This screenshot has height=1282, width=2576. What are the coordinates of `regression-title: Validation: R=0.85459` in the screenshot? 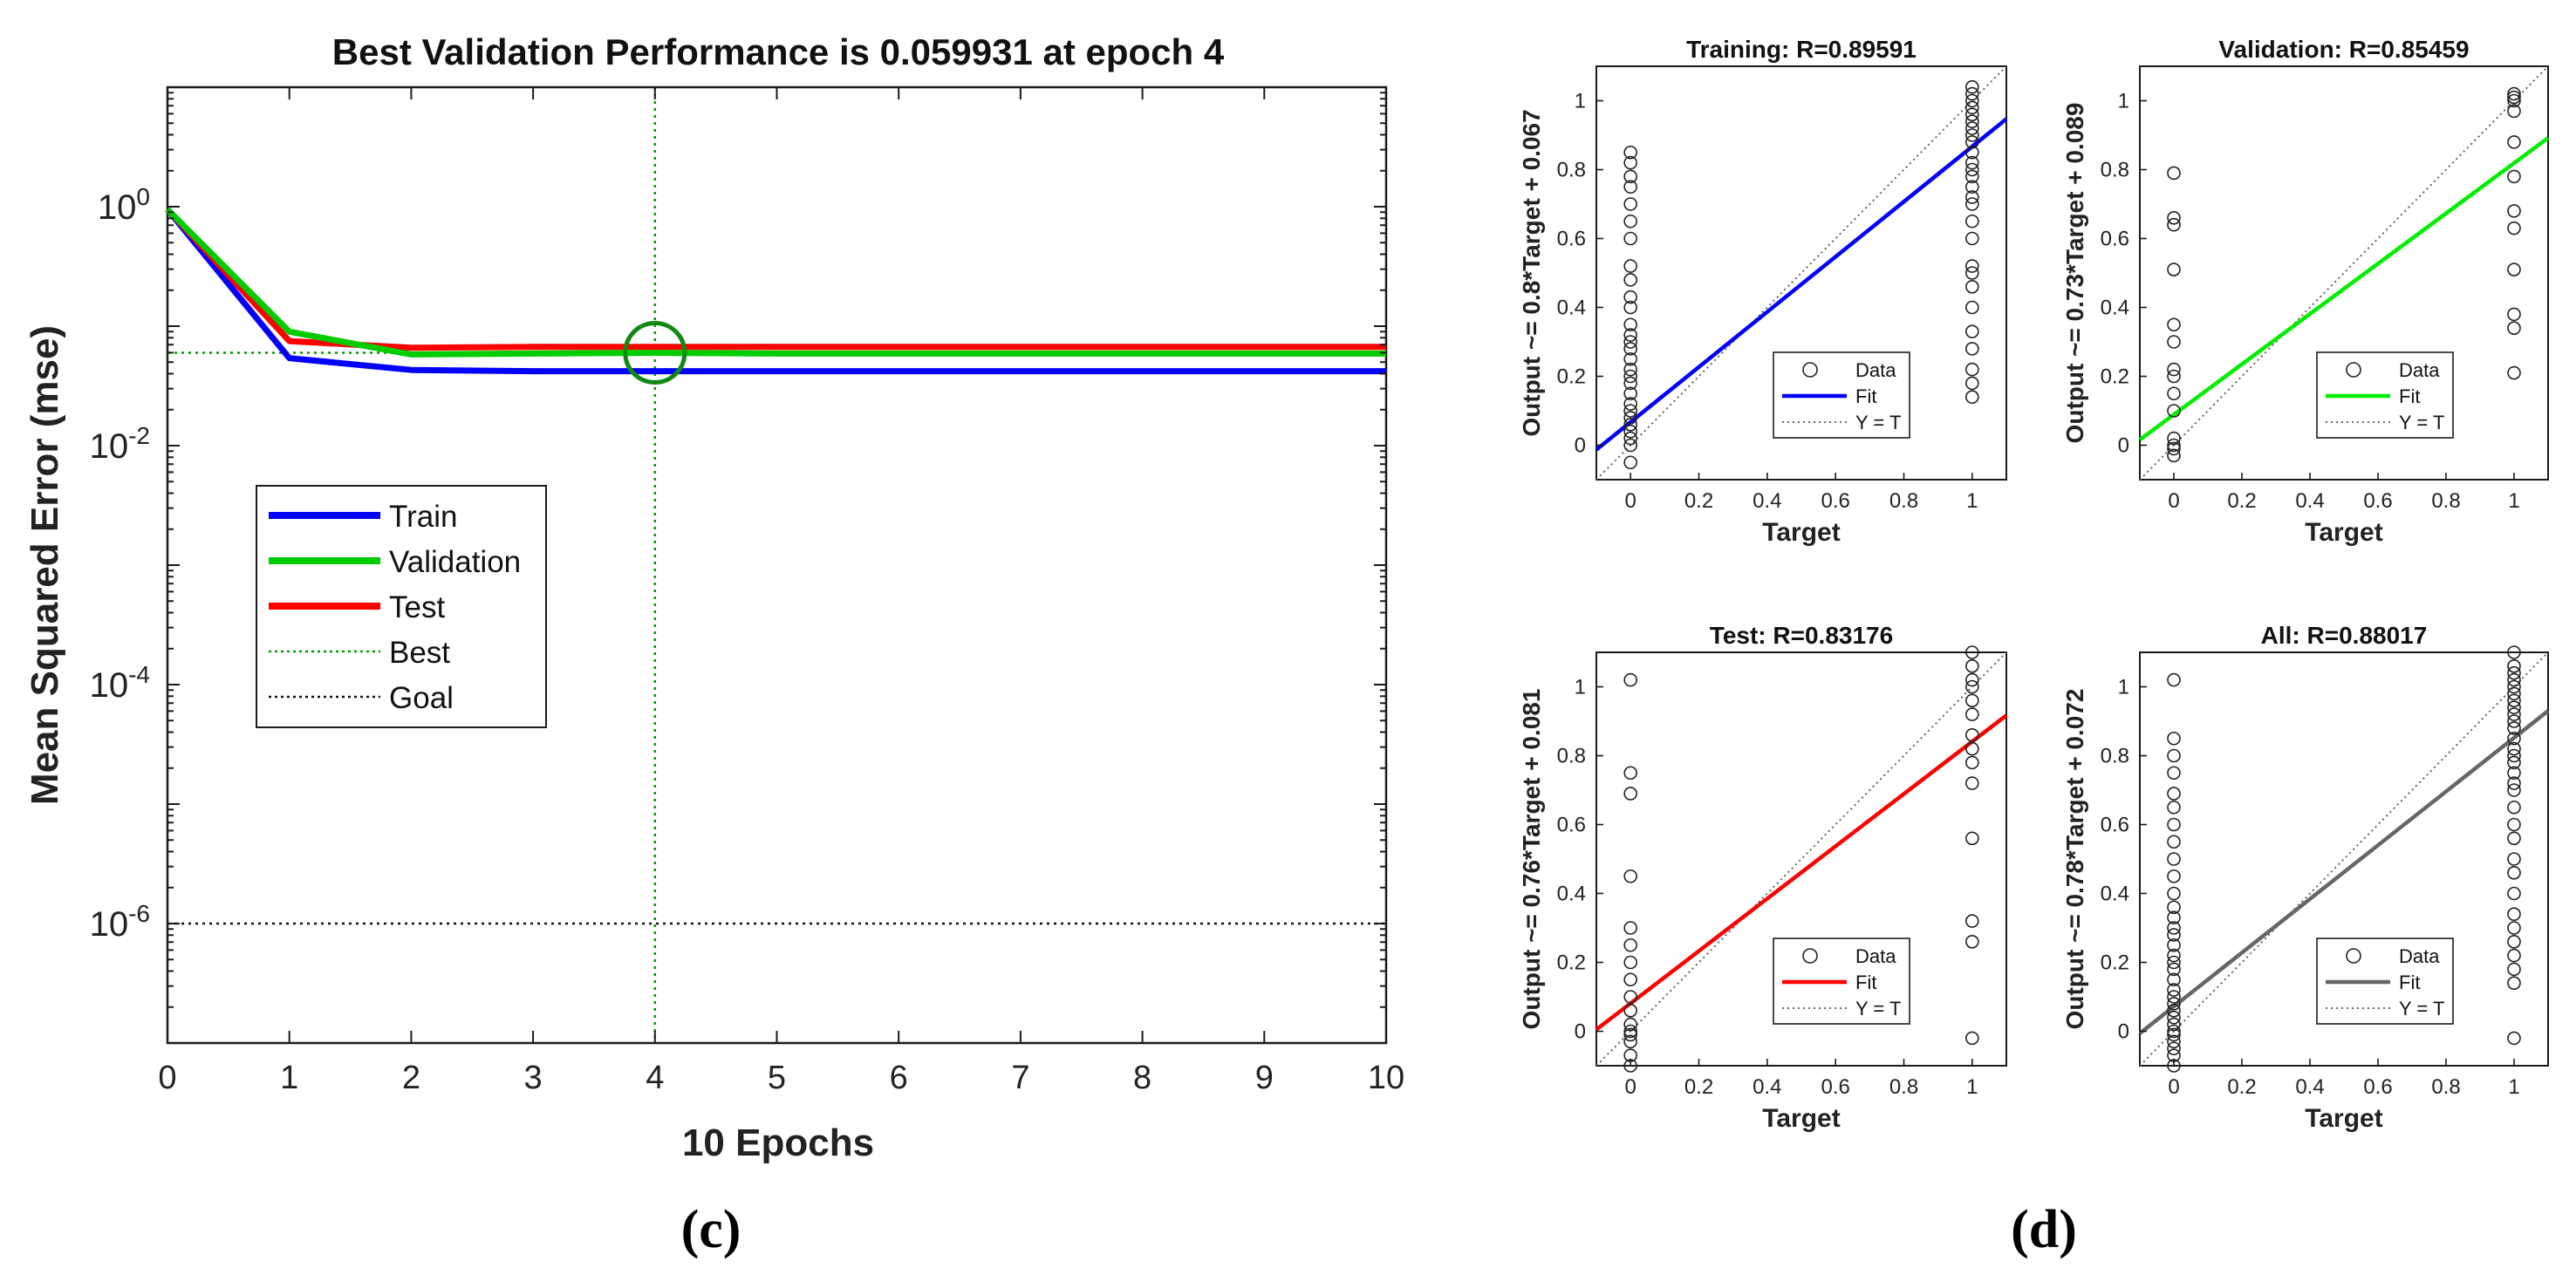 It's located at (2343, 49).